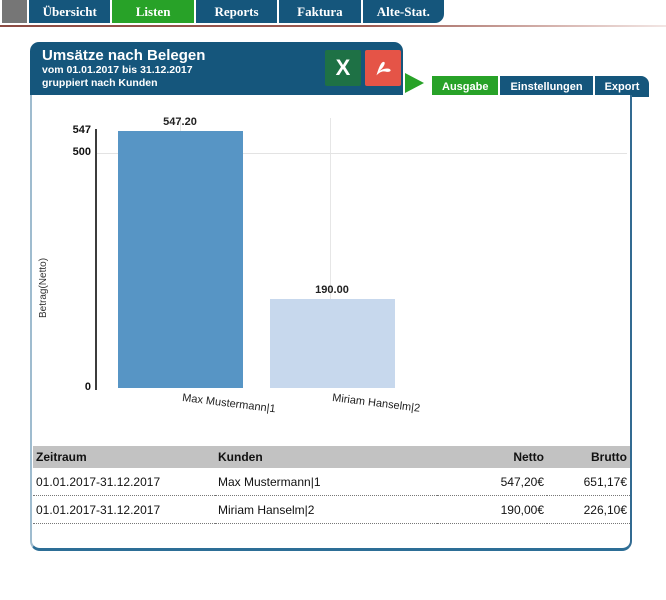 This screenshot has width=666, height=600. Describe the element at coordinates (124, 457) in the screenshot. I see `col-header-zeitraum: Zeitraum` at that location.